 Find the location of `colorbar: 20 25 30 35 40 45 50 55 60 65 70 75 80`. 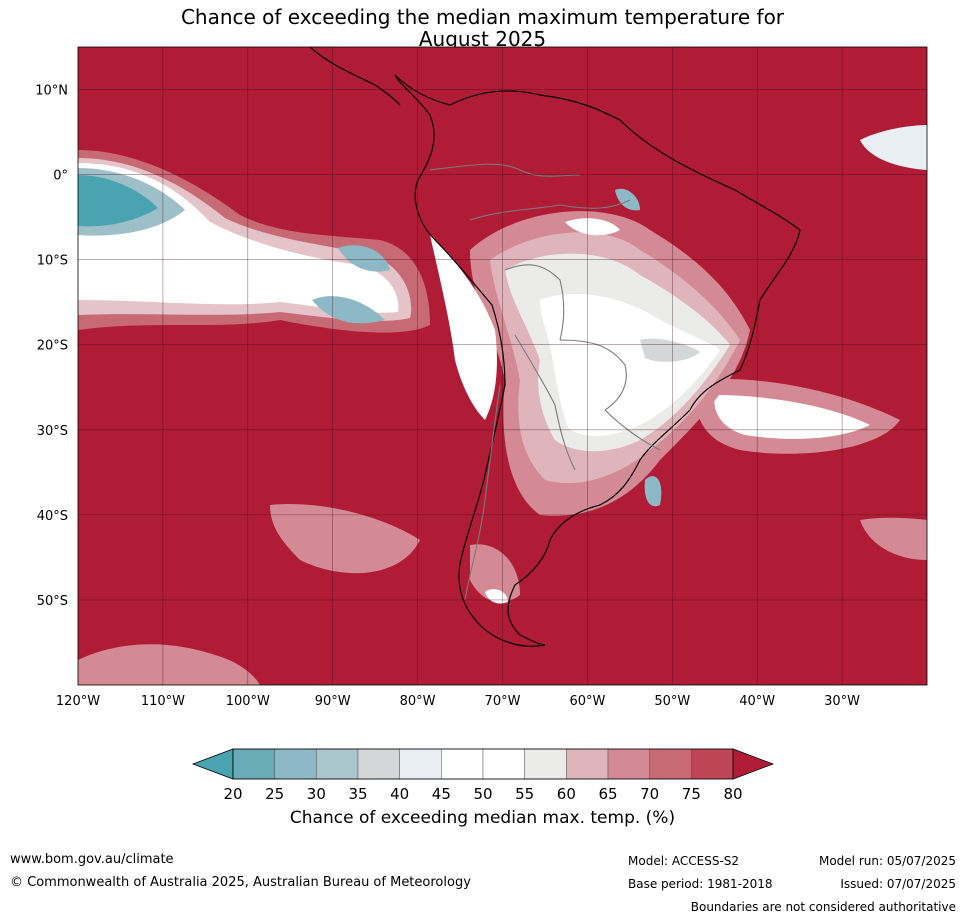

colorbar: 20 25 30 35 40 45 50 55 60 65 70 75 80 is located at coordinates (483, 775).